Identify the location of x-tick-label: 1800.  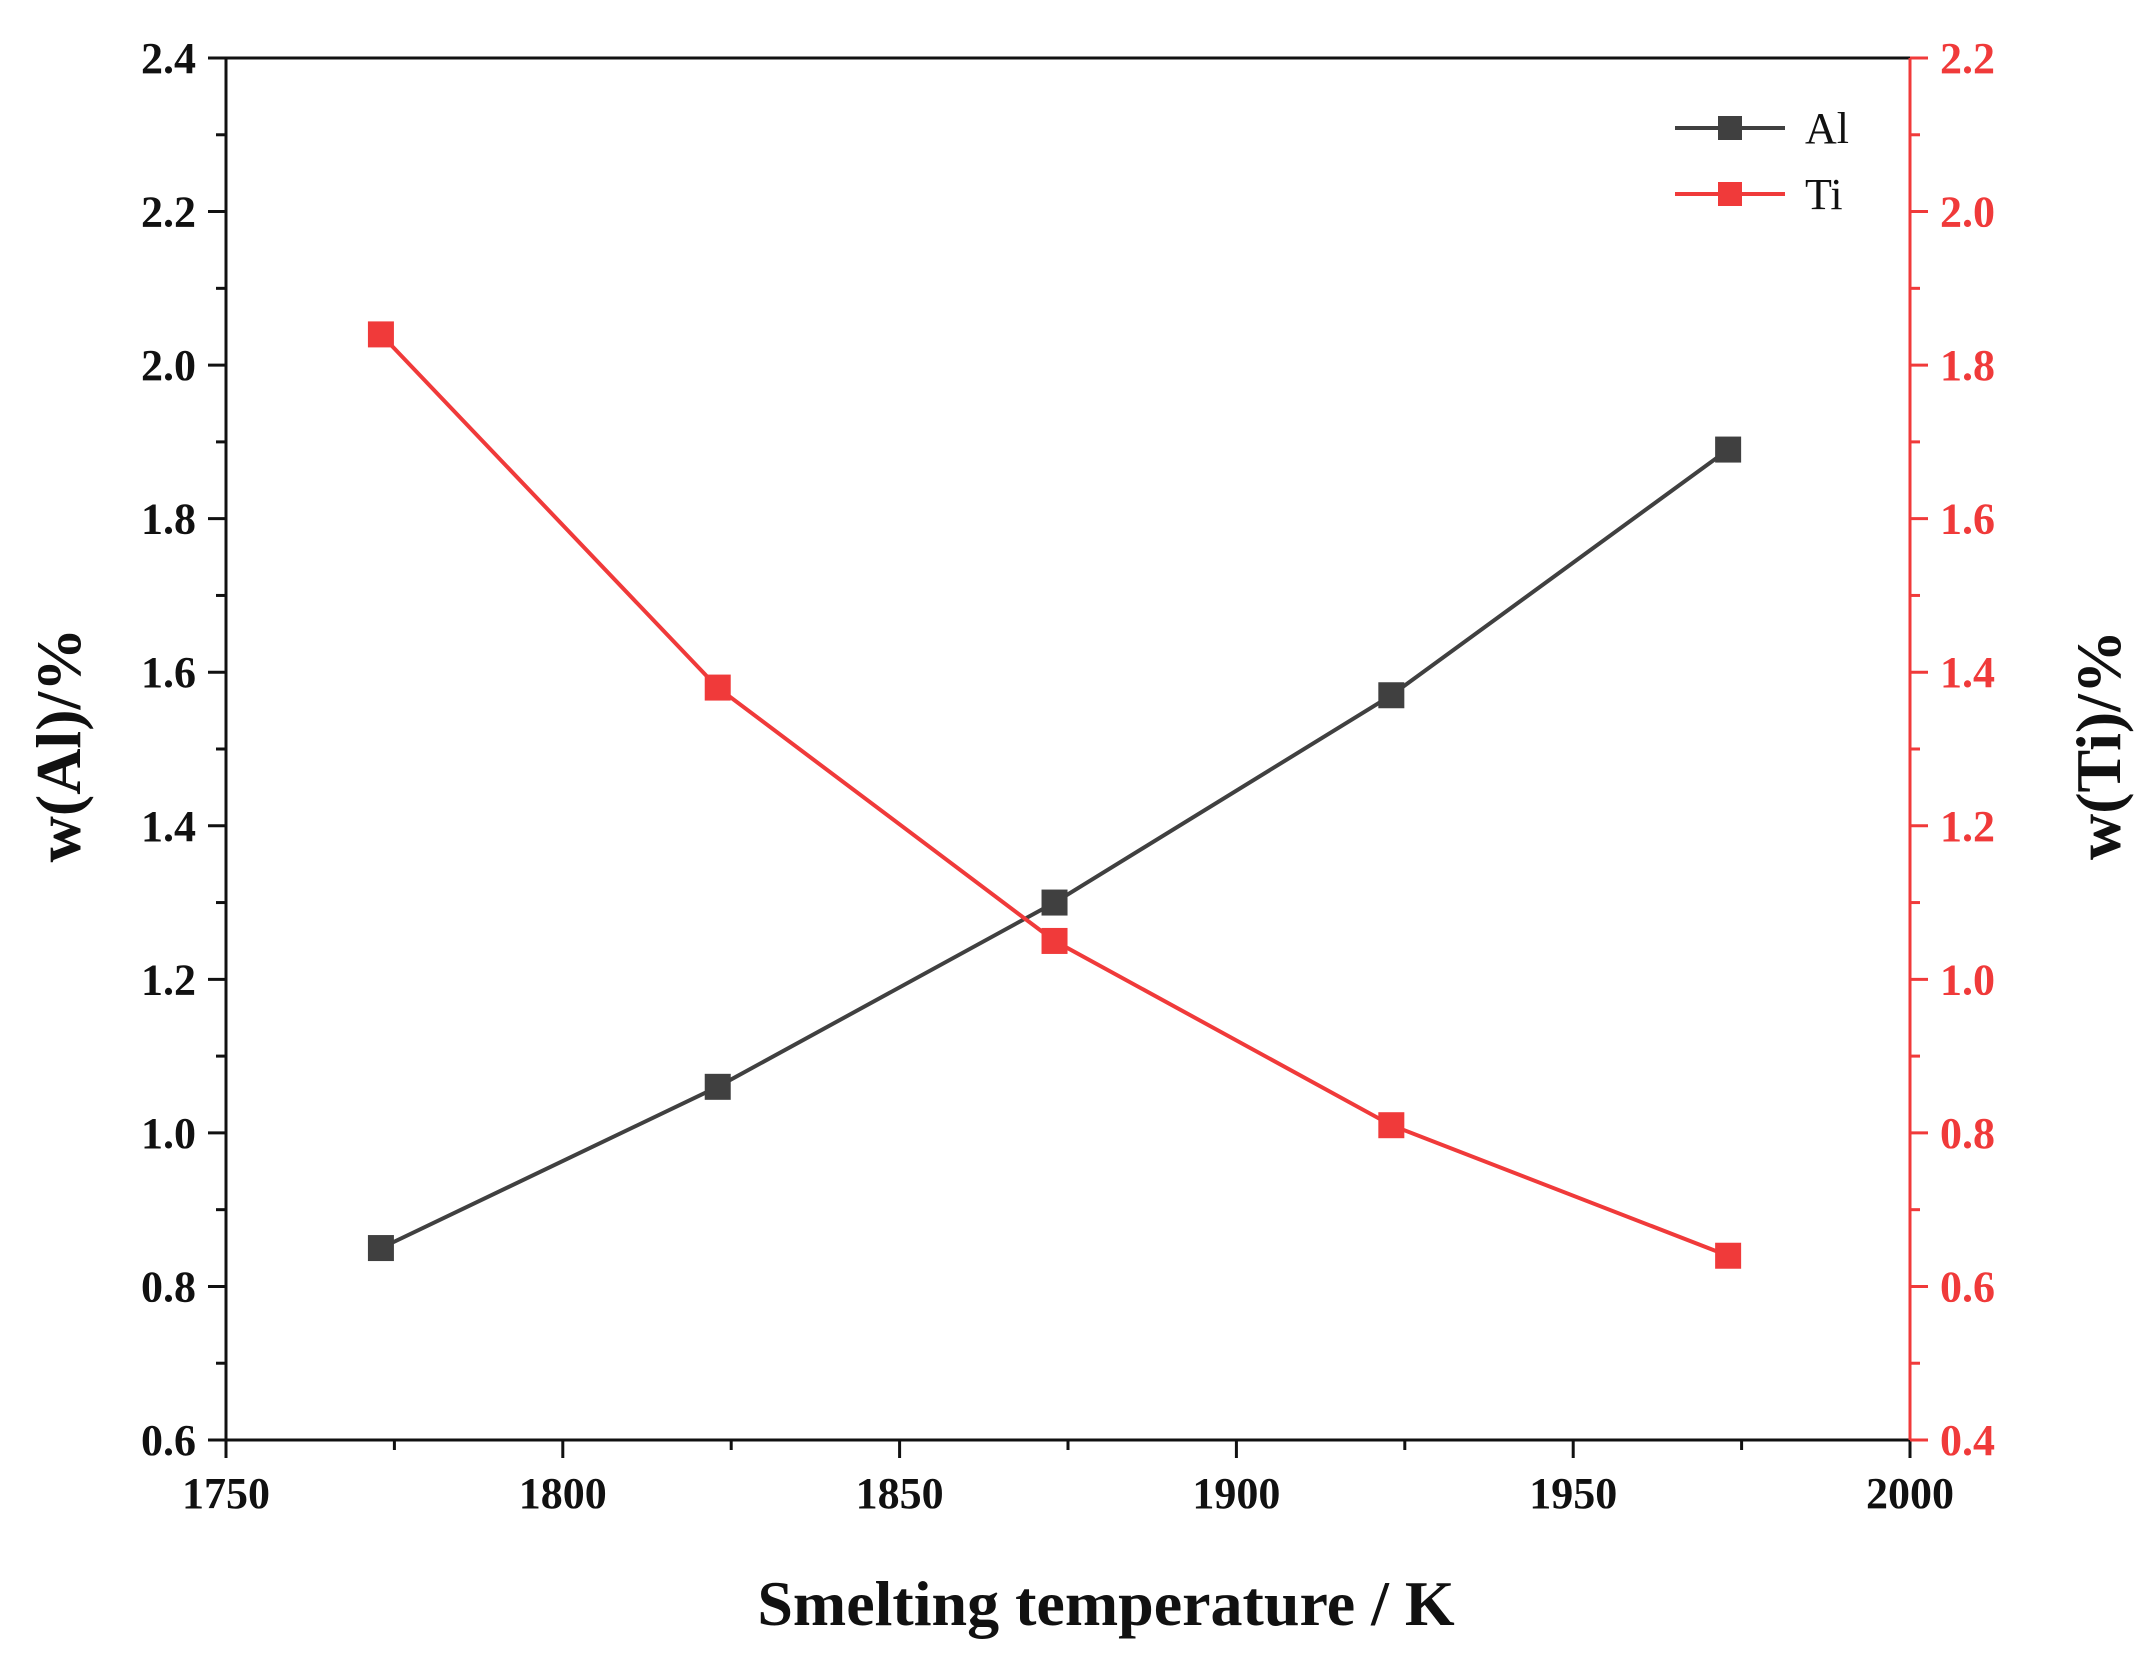
(563, 1493).